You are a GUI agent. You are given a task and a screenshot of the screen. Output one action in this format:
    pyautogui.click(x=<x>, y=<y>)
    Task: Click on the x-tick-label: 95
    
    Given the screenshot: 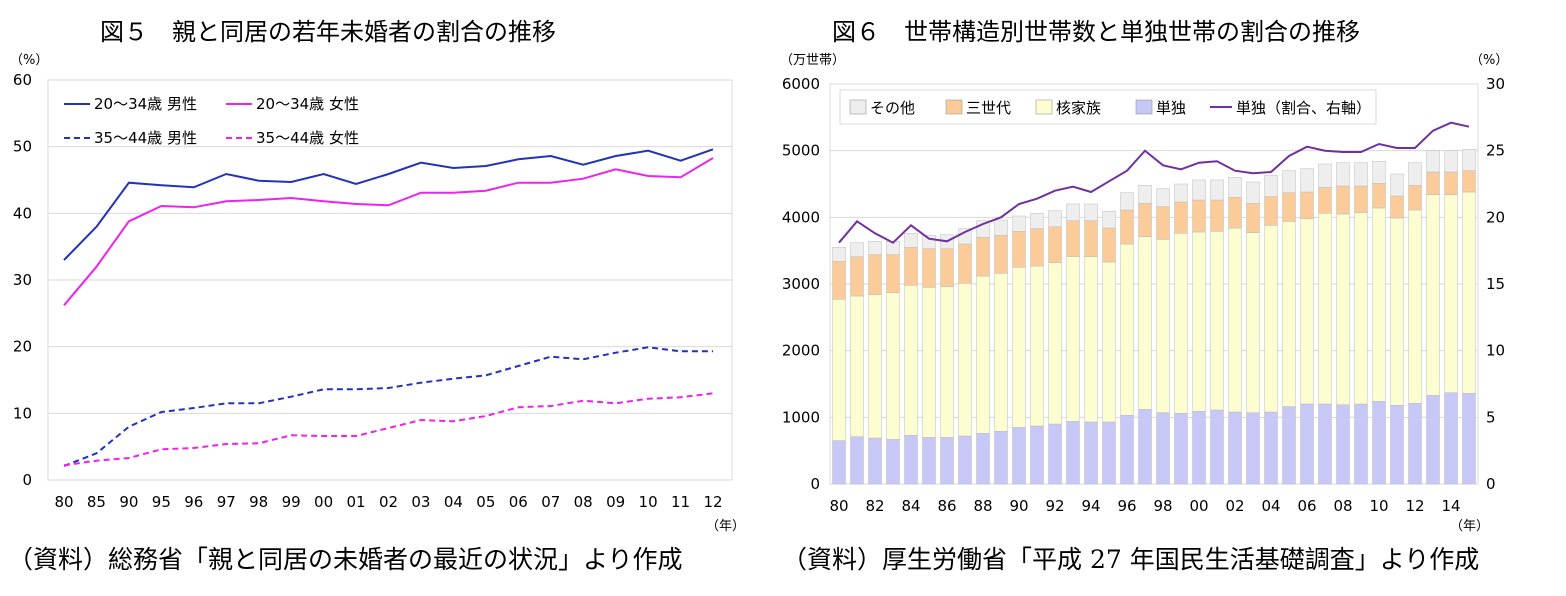 What is the action you would take?
    pyautogui.click(x=161, y=502)
    